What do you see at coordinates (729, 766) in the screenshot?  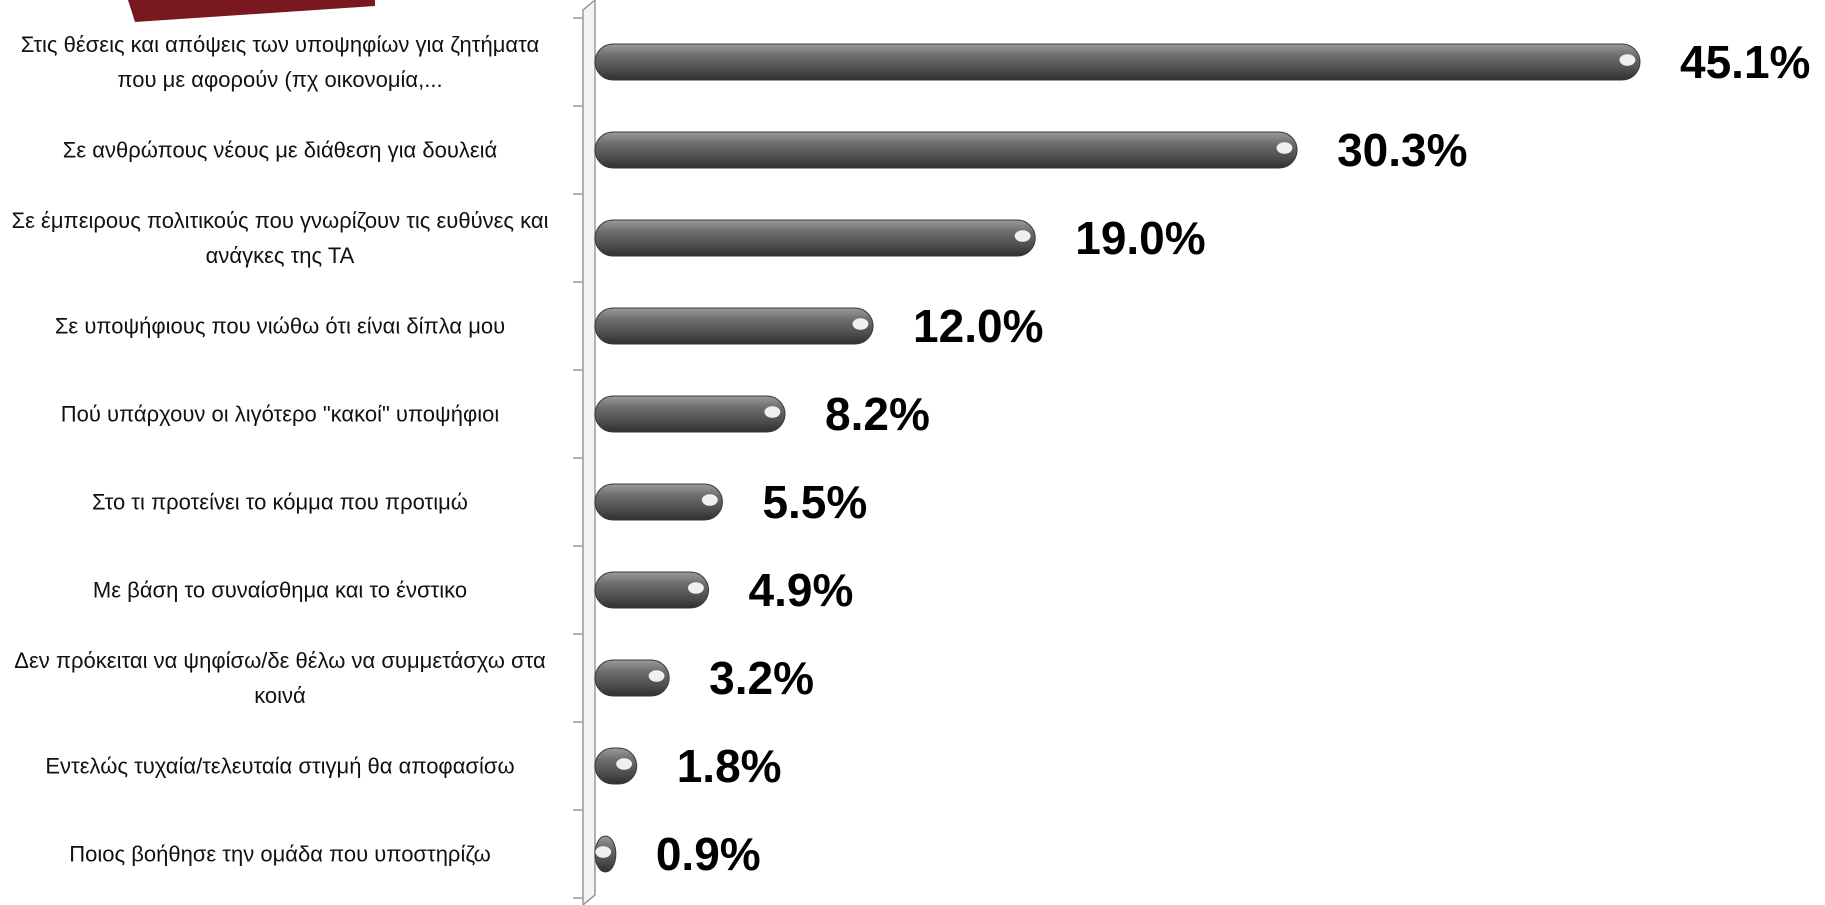 I see `value-label: 1.8%` at bounding box center [729, 766].